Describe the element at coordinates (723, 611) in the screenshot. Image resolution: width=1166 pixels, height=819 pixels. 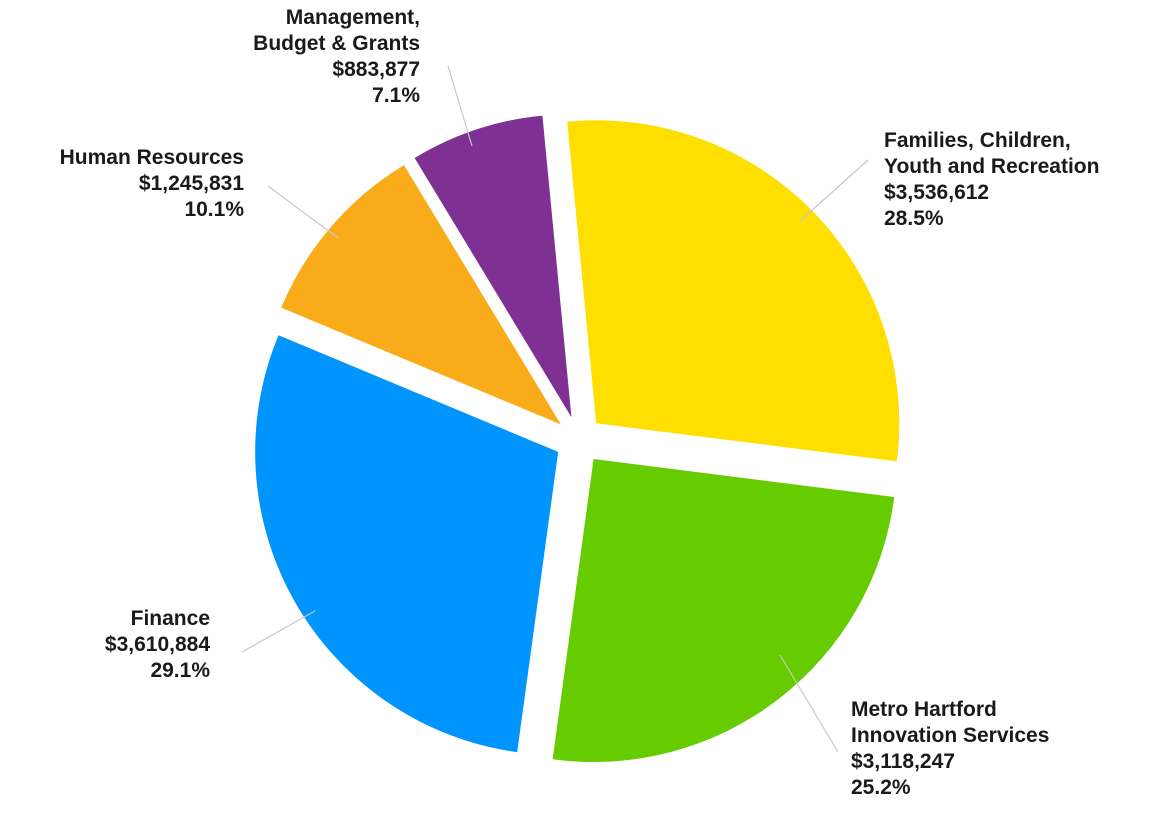
I see `pie-slice-metro` at that location.